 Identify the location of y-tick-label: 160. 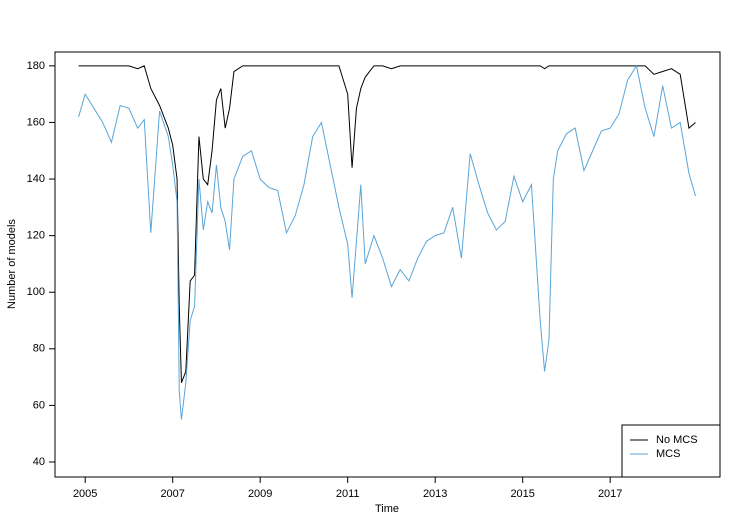
(36, 122).